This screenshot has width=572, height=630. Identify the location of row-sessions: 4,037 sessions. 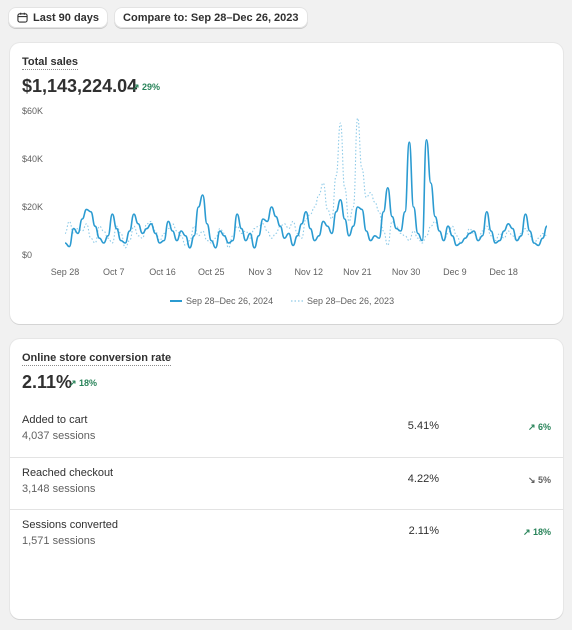
(59, 436).